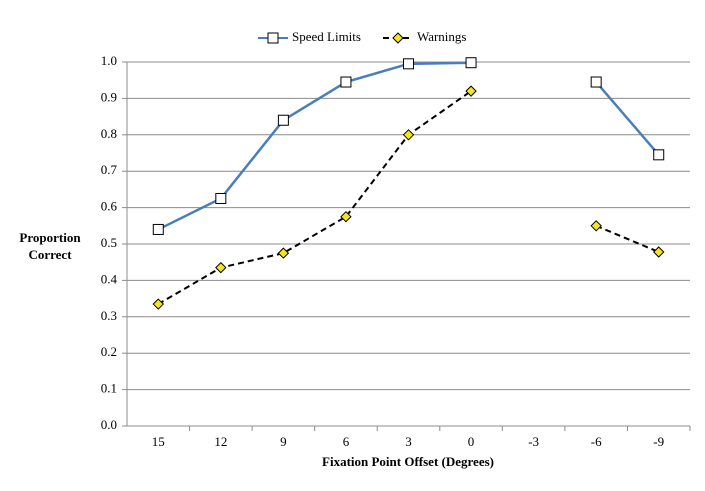 Image resolution: width=705 pixels, height=491 pixels. Describe the element at coordinates (109, 133) in the screenshot. I see `y-tick-label: 0.8` at that location.